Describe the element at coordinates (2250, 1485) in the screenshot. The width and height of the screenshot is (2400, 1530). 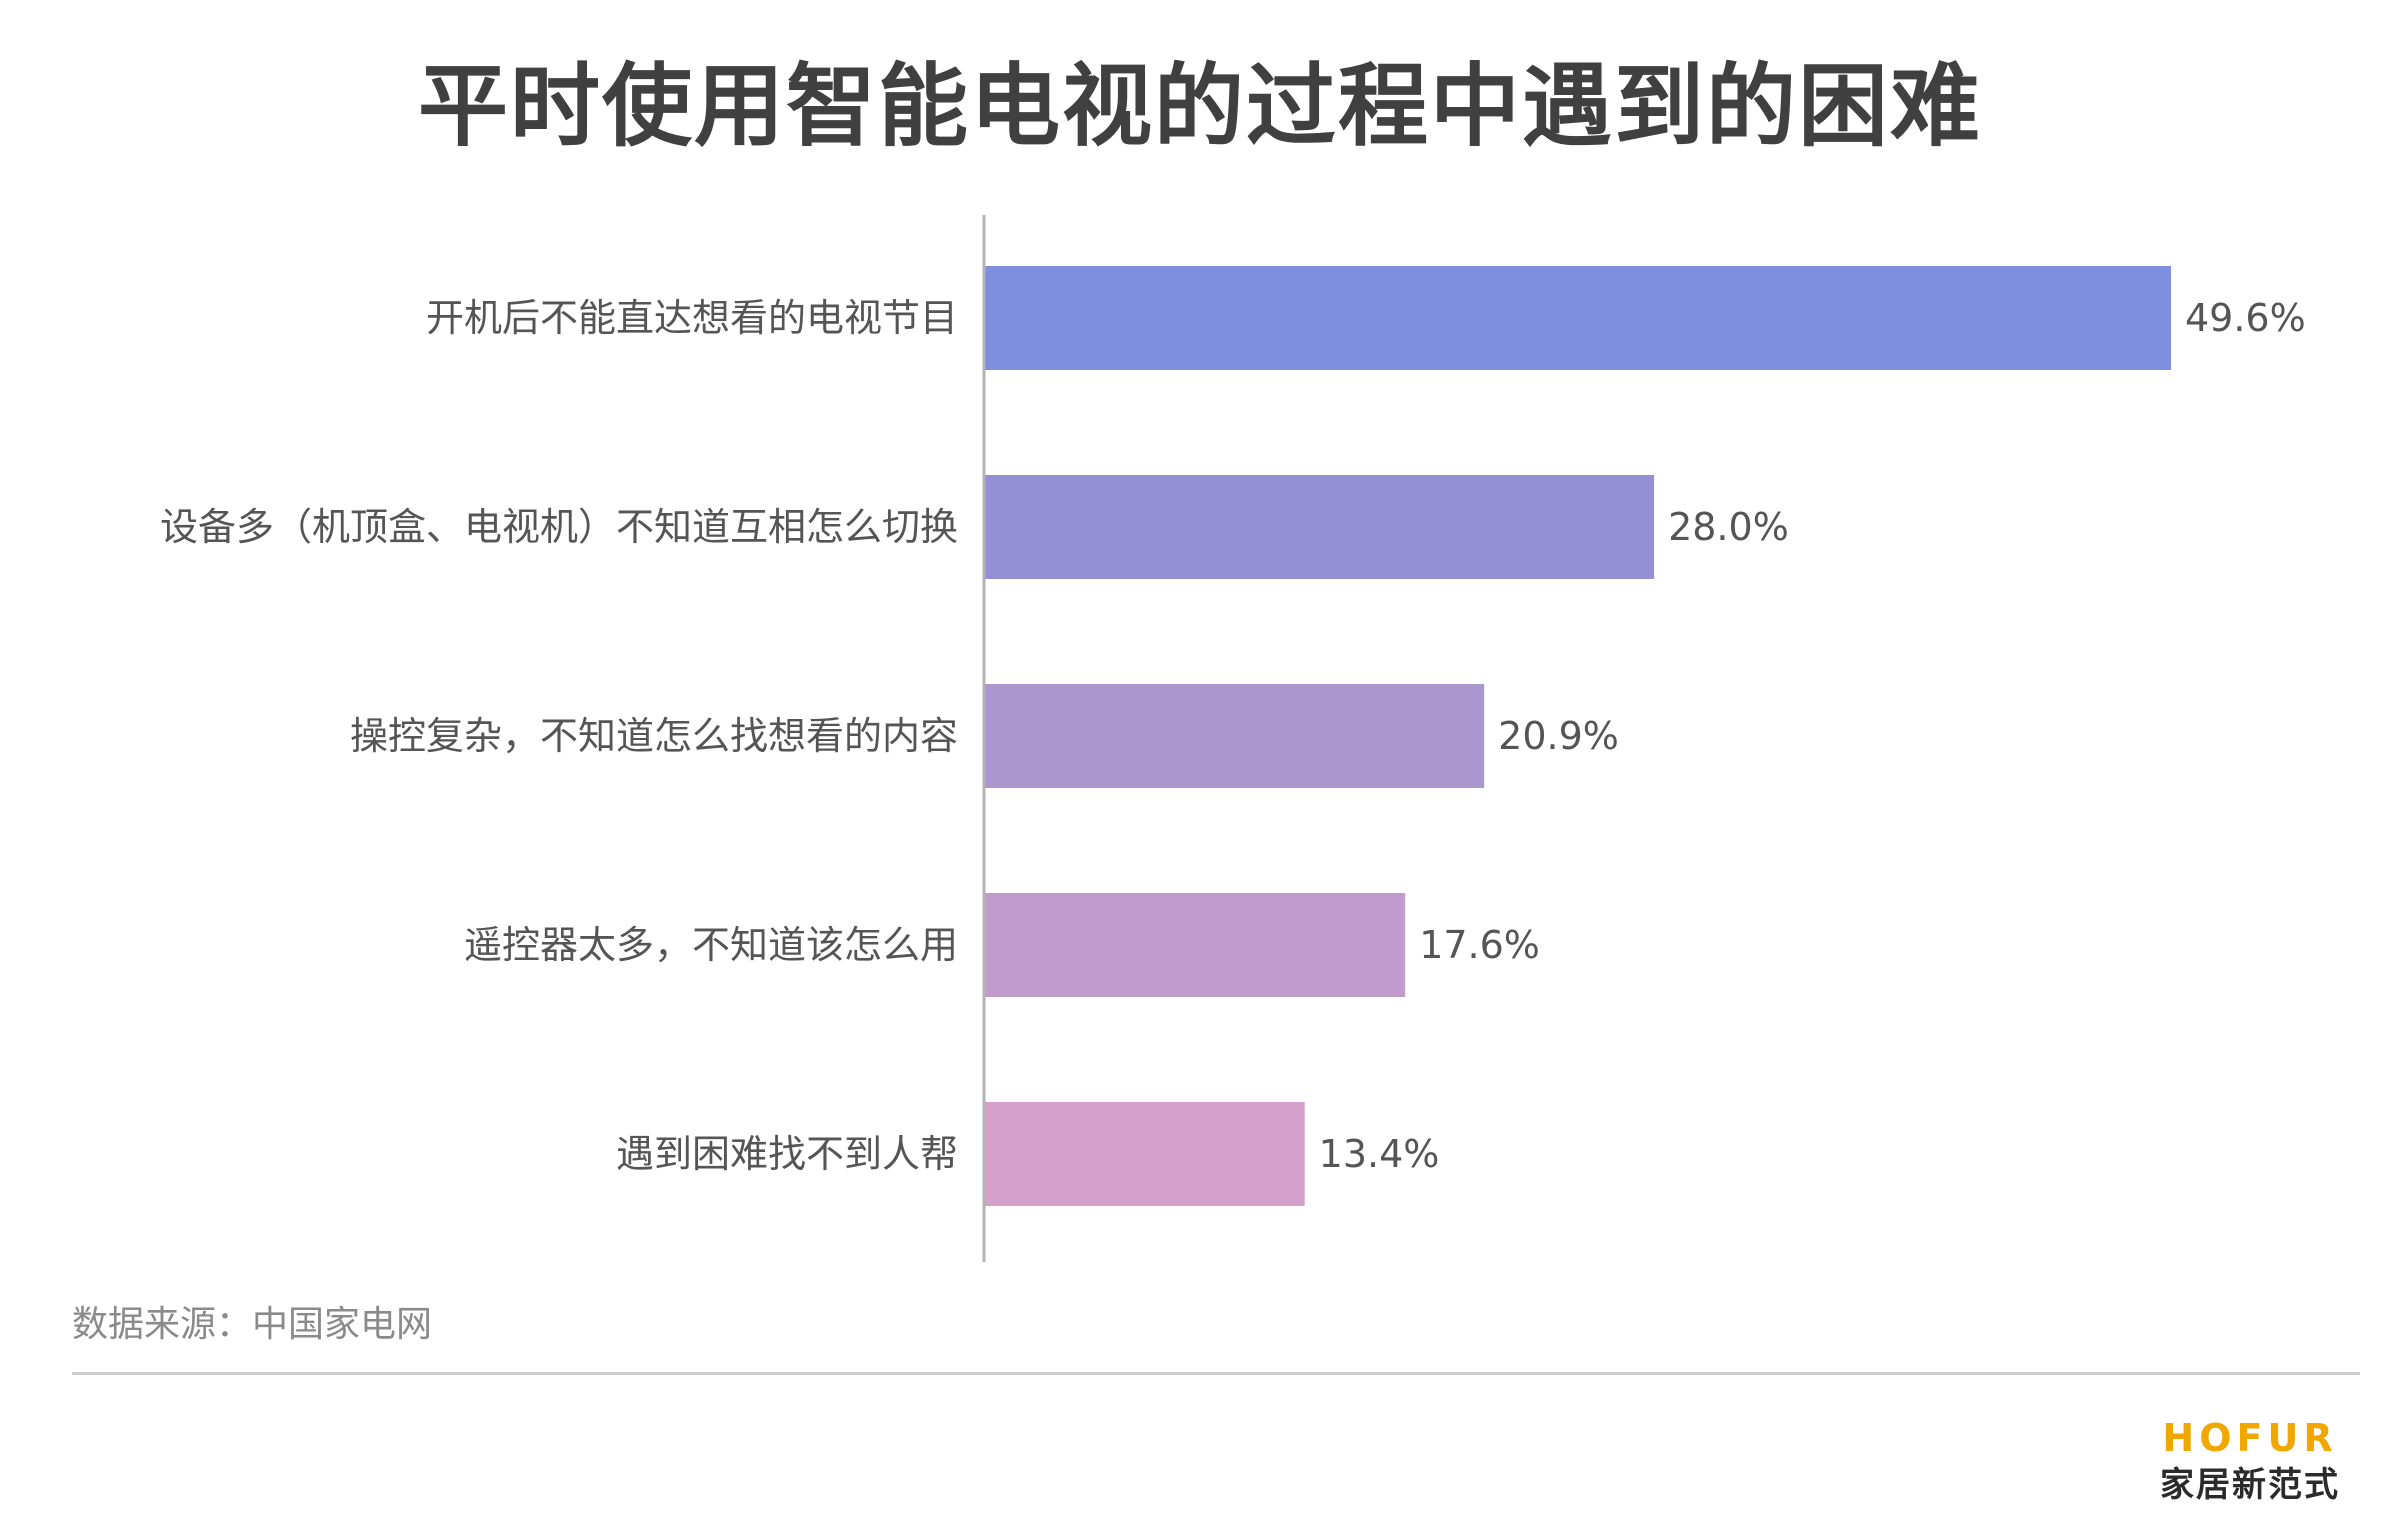
I see `brand-tagline: 家居新范式` at that location.